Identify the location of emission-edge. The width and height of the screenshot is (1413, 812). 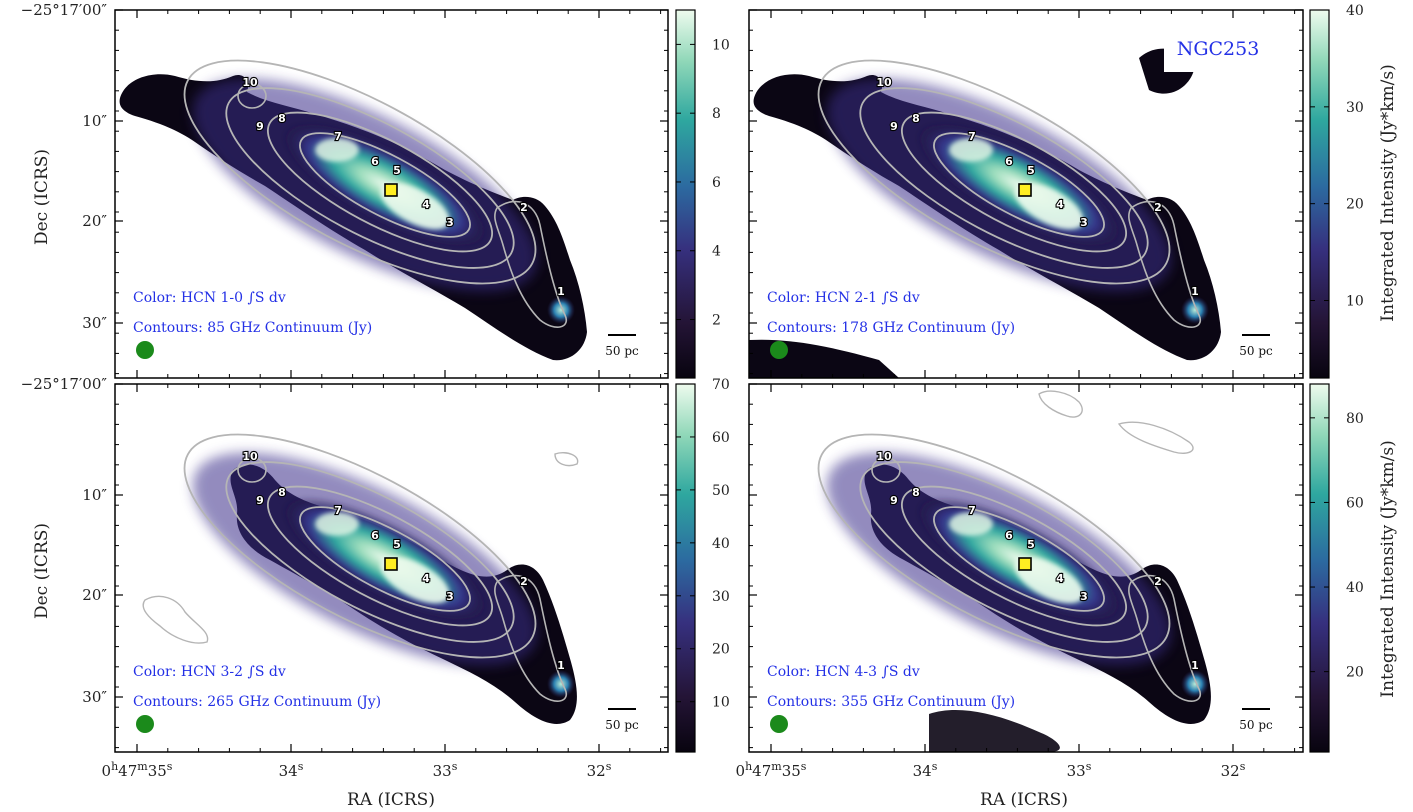
(994, 731).